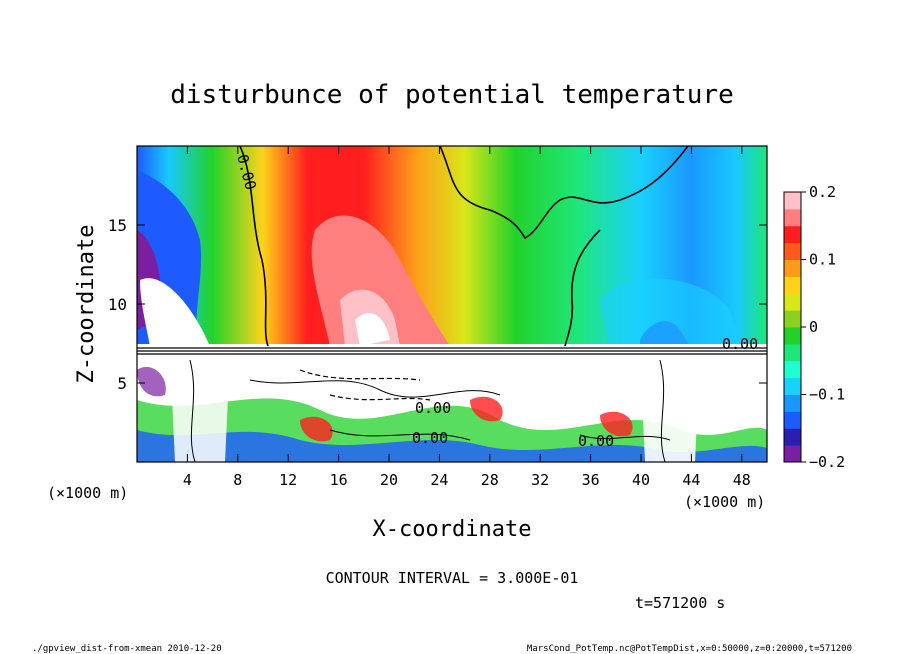  I want to click on x-axis-label: X-coordinate, so click(452, 529).